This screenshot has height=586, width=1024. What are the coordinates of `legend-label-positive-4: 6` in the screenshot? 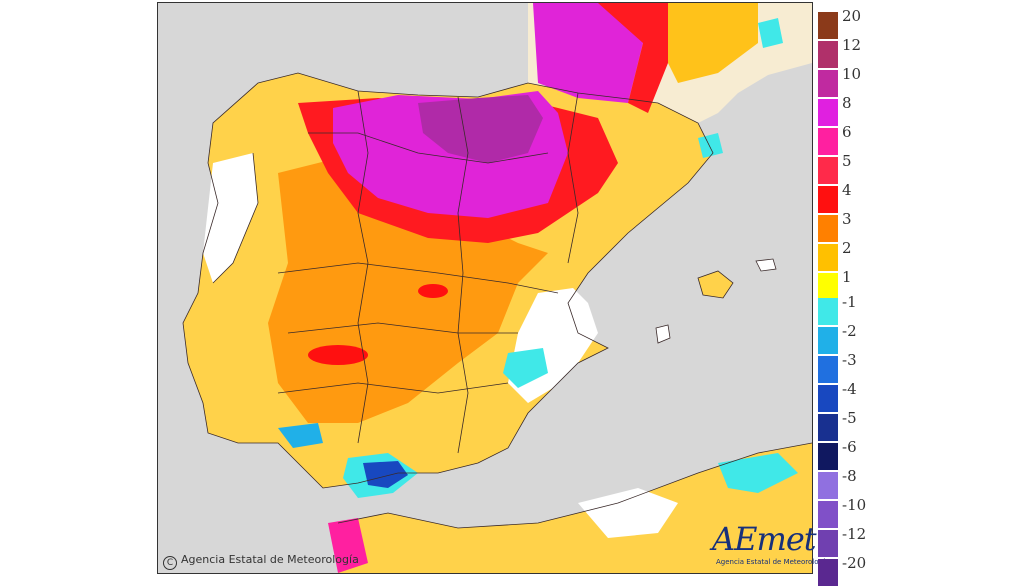 It's located at (847, 132).